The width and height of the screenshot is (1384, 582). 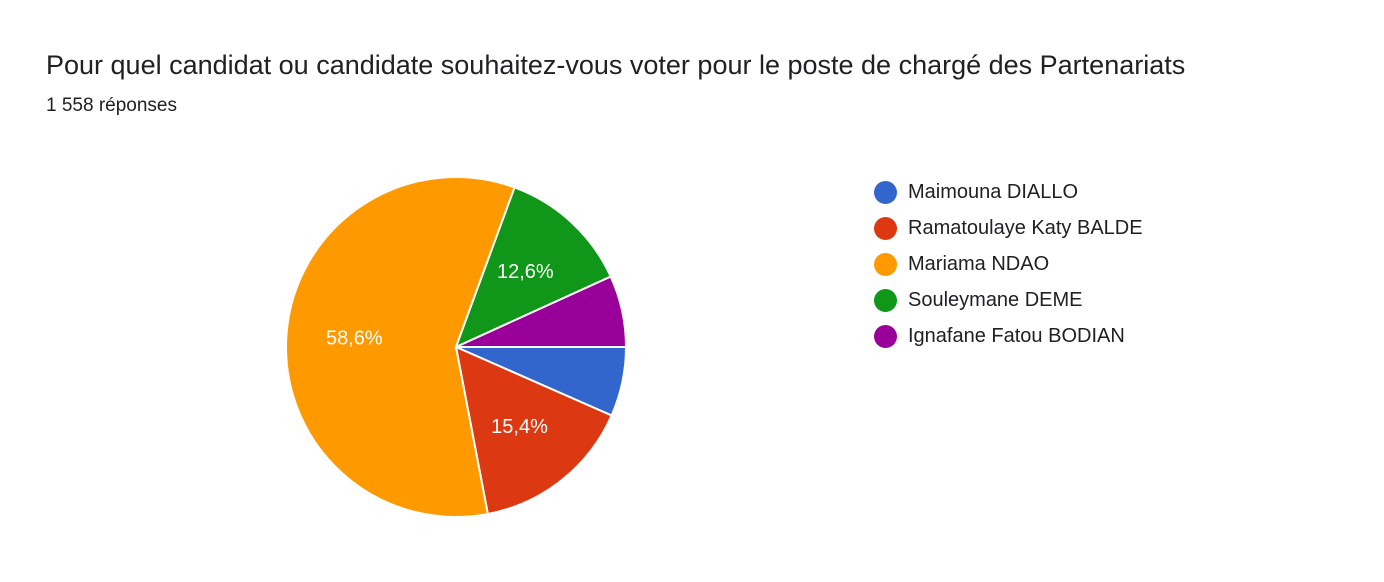 I want to click on legend-item-4: Ignafane Fatou BODIAN, so click(x=1008, y=336).